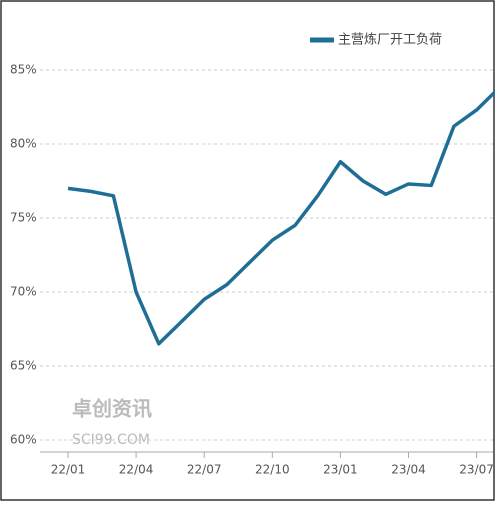 The image size is (495, 505). What do you see at coordinates (390, 40) in the screenshot?
I see `legend-label: 主营炼厂开工负荷` at bounding box center [390, 40].